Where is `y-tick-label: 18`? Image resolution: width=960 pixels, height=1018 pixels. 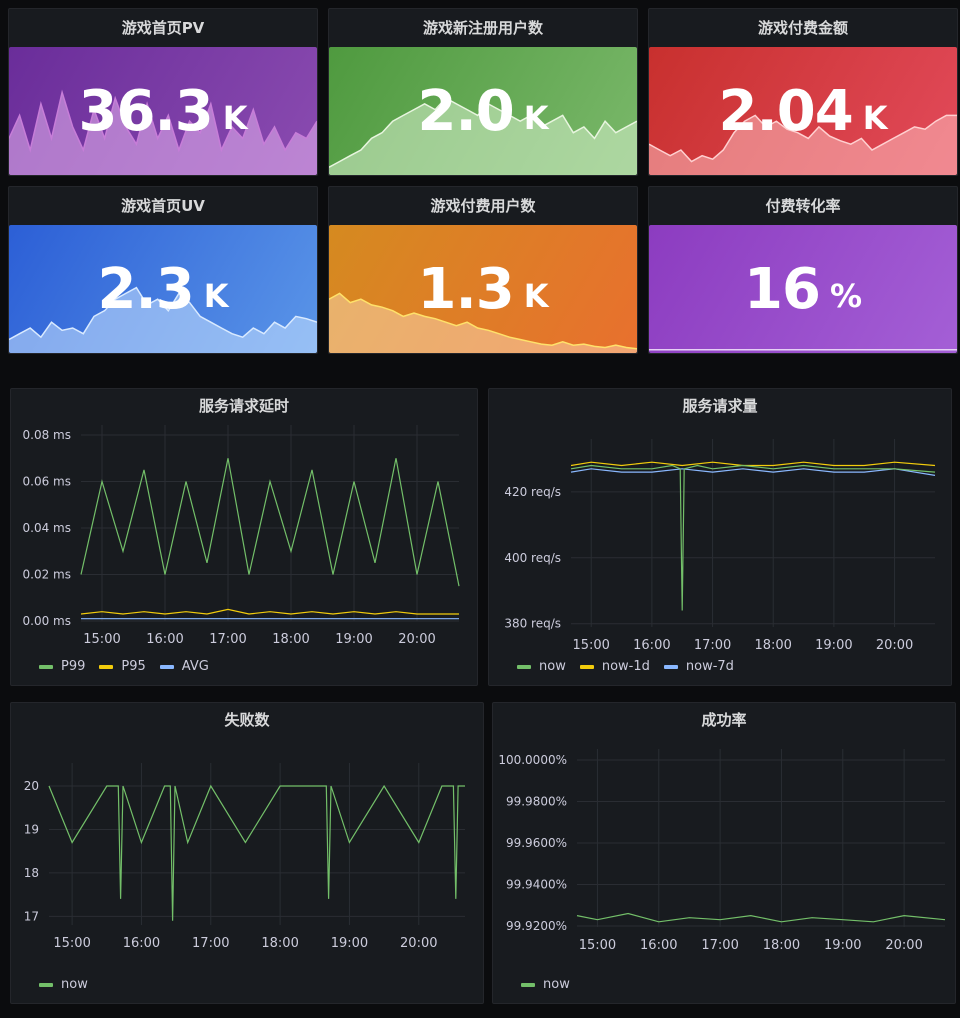 y-tick-label: 18 is located at coordinates (31, 873).